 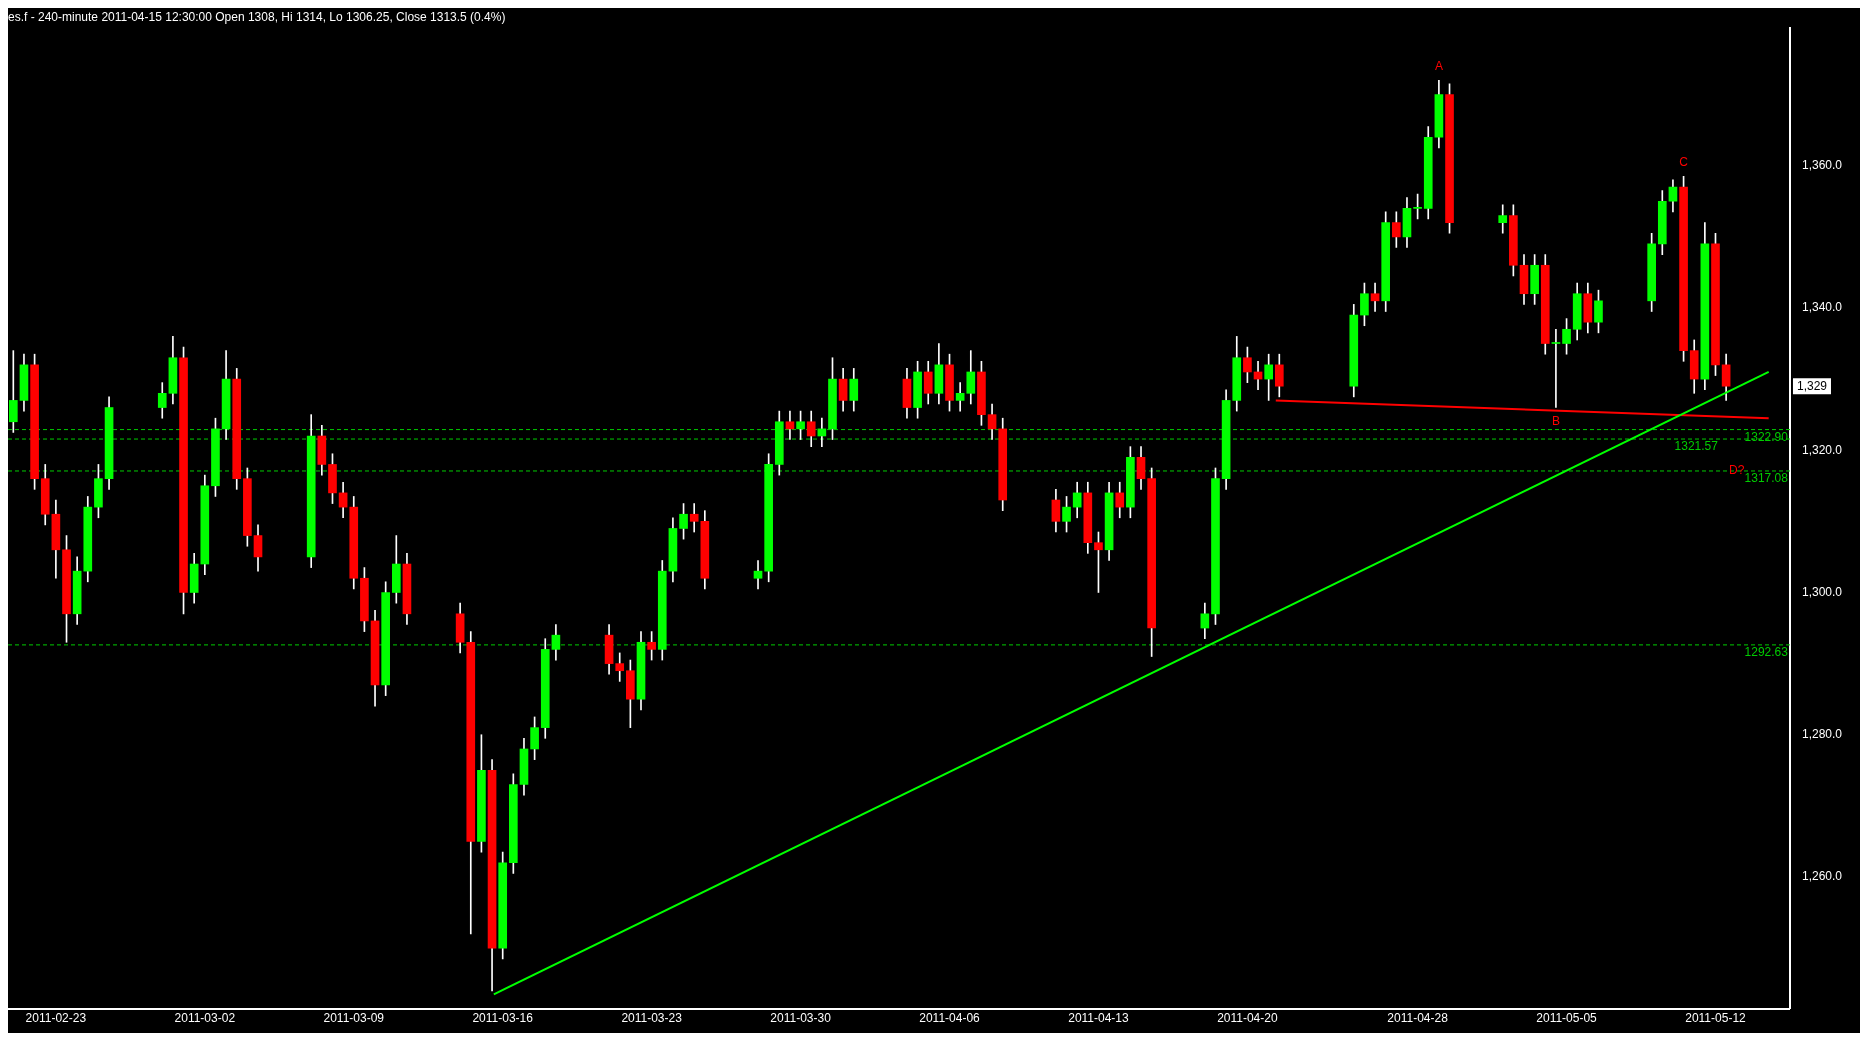 What do you see at coordinates (1567, 1018) in the screenshot?
I see `x-tick-label: 2011-05-05` at bounding box center [1567, 1018].